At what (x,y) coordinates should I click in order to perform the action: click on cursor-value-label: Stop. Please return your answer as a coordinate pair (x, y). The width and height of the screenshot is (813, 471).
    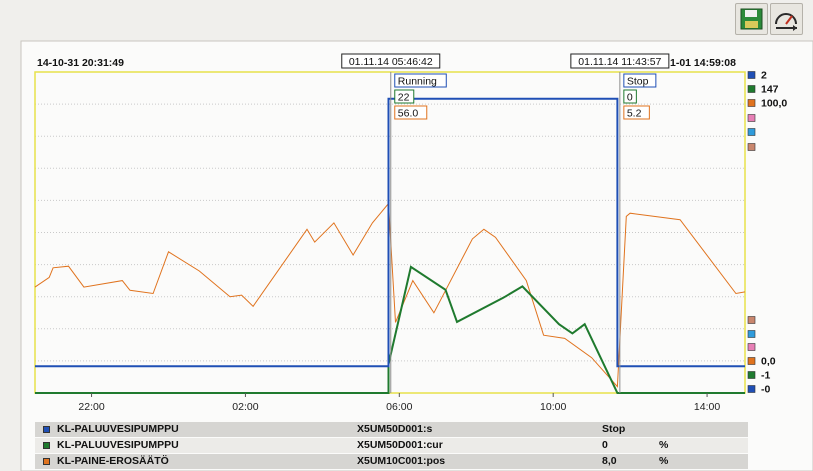
    Looking at the image, I should click on (638, 82).